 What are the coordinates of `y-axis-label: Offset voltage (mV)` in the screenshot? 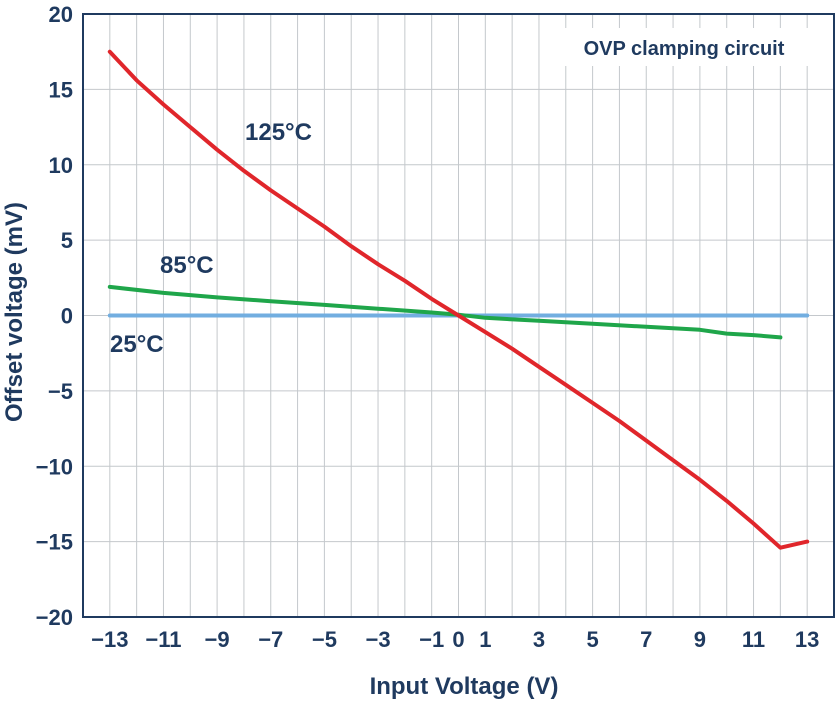 It's located at (14, 312).